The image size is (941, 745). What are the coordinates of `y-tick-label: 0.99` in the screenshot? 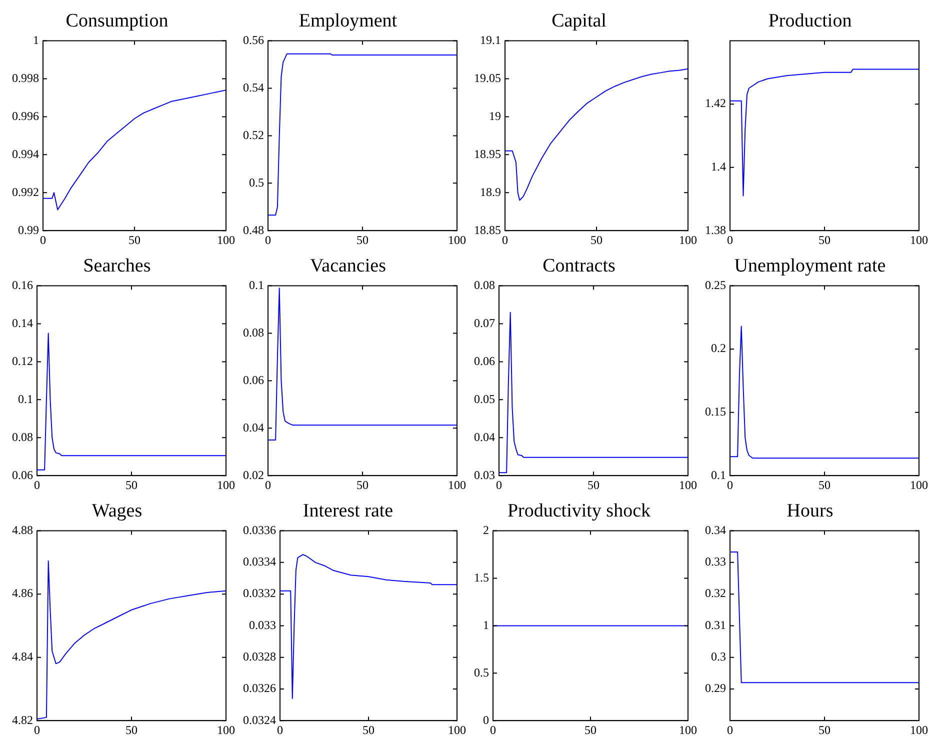 It's located at (28, 229).